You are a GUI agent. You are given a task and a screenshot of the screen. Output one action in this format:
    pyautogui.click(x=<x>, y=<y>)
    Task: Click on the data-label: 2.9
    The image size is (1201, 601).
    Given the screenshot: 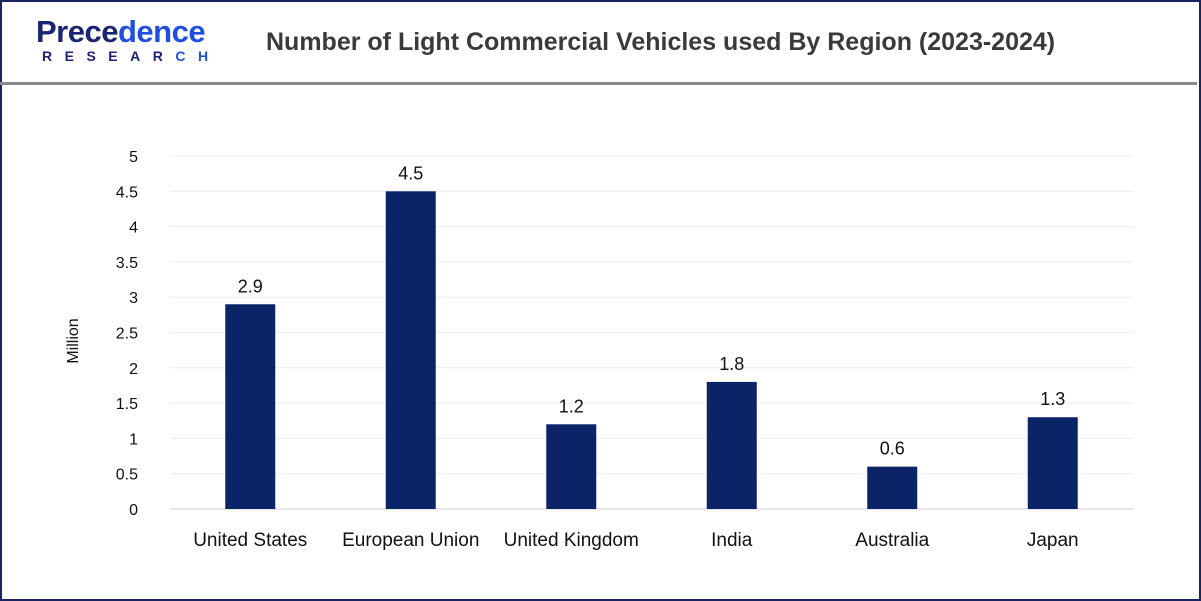 What is the action you would take?
    pyautogui.click(x=250, y=286)
    